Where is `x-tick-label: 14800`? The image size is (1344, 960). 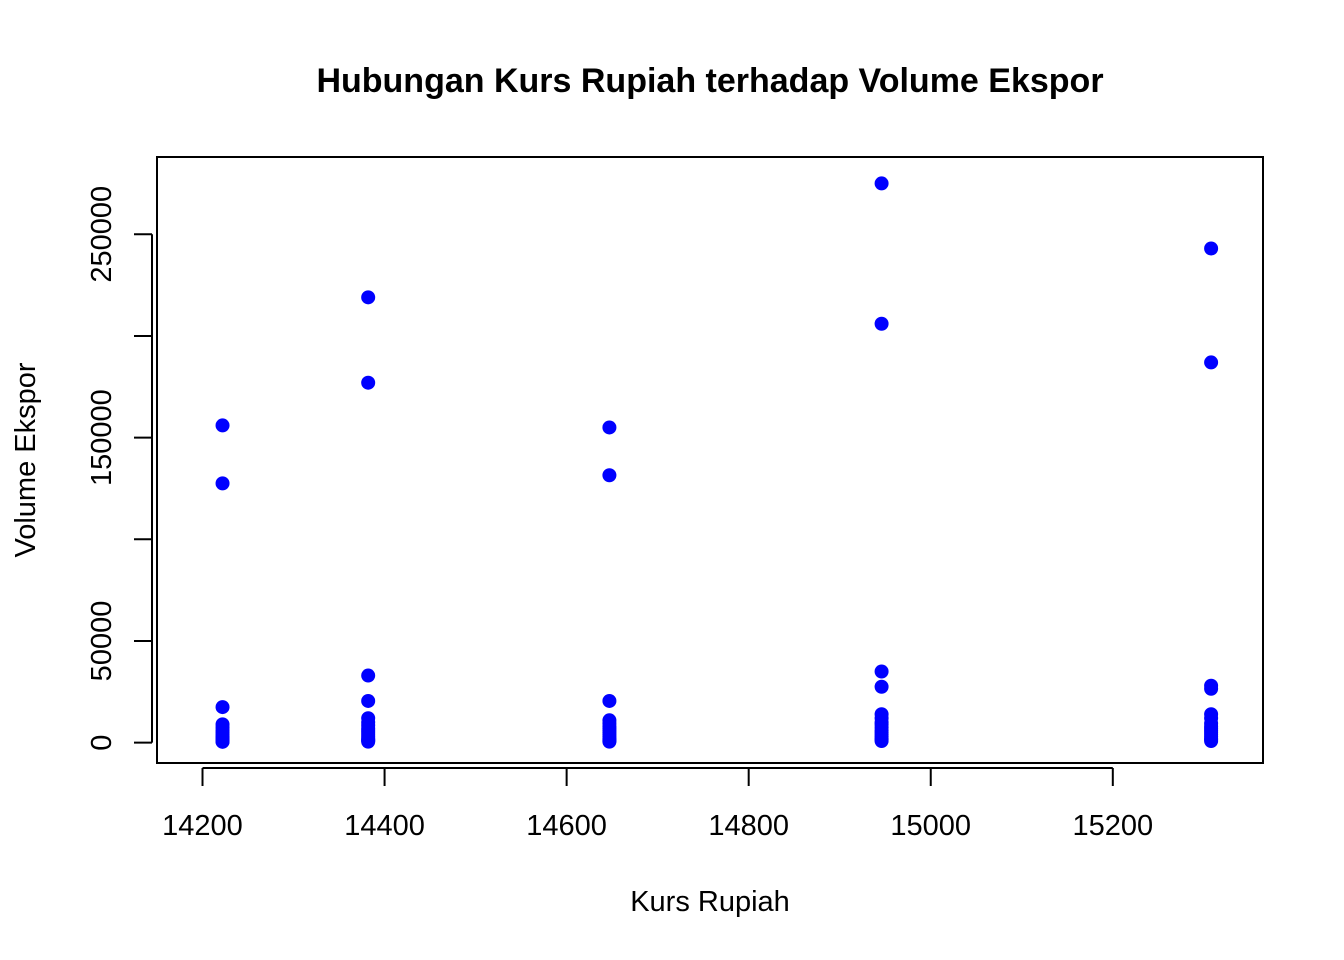
x-tick-label: 14800 is located at coordinates (748, 826).